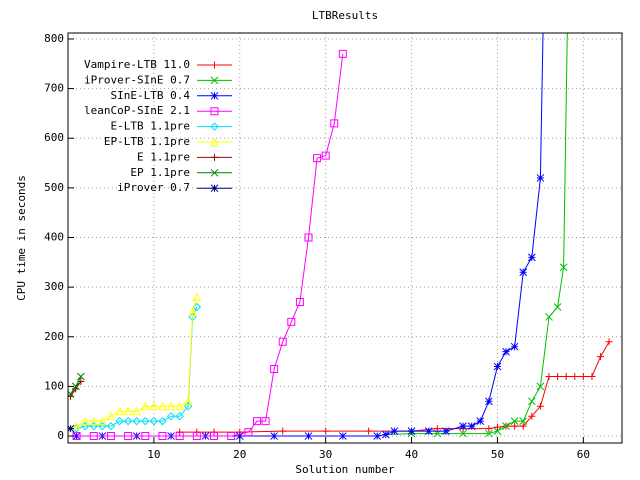 This screenshot has width=640, height=480. What do you see at coordinates (137, 64) in the screenshot?
I see `legend-label: Vampire-LTB 11.0` at bounding box center [137, 64].